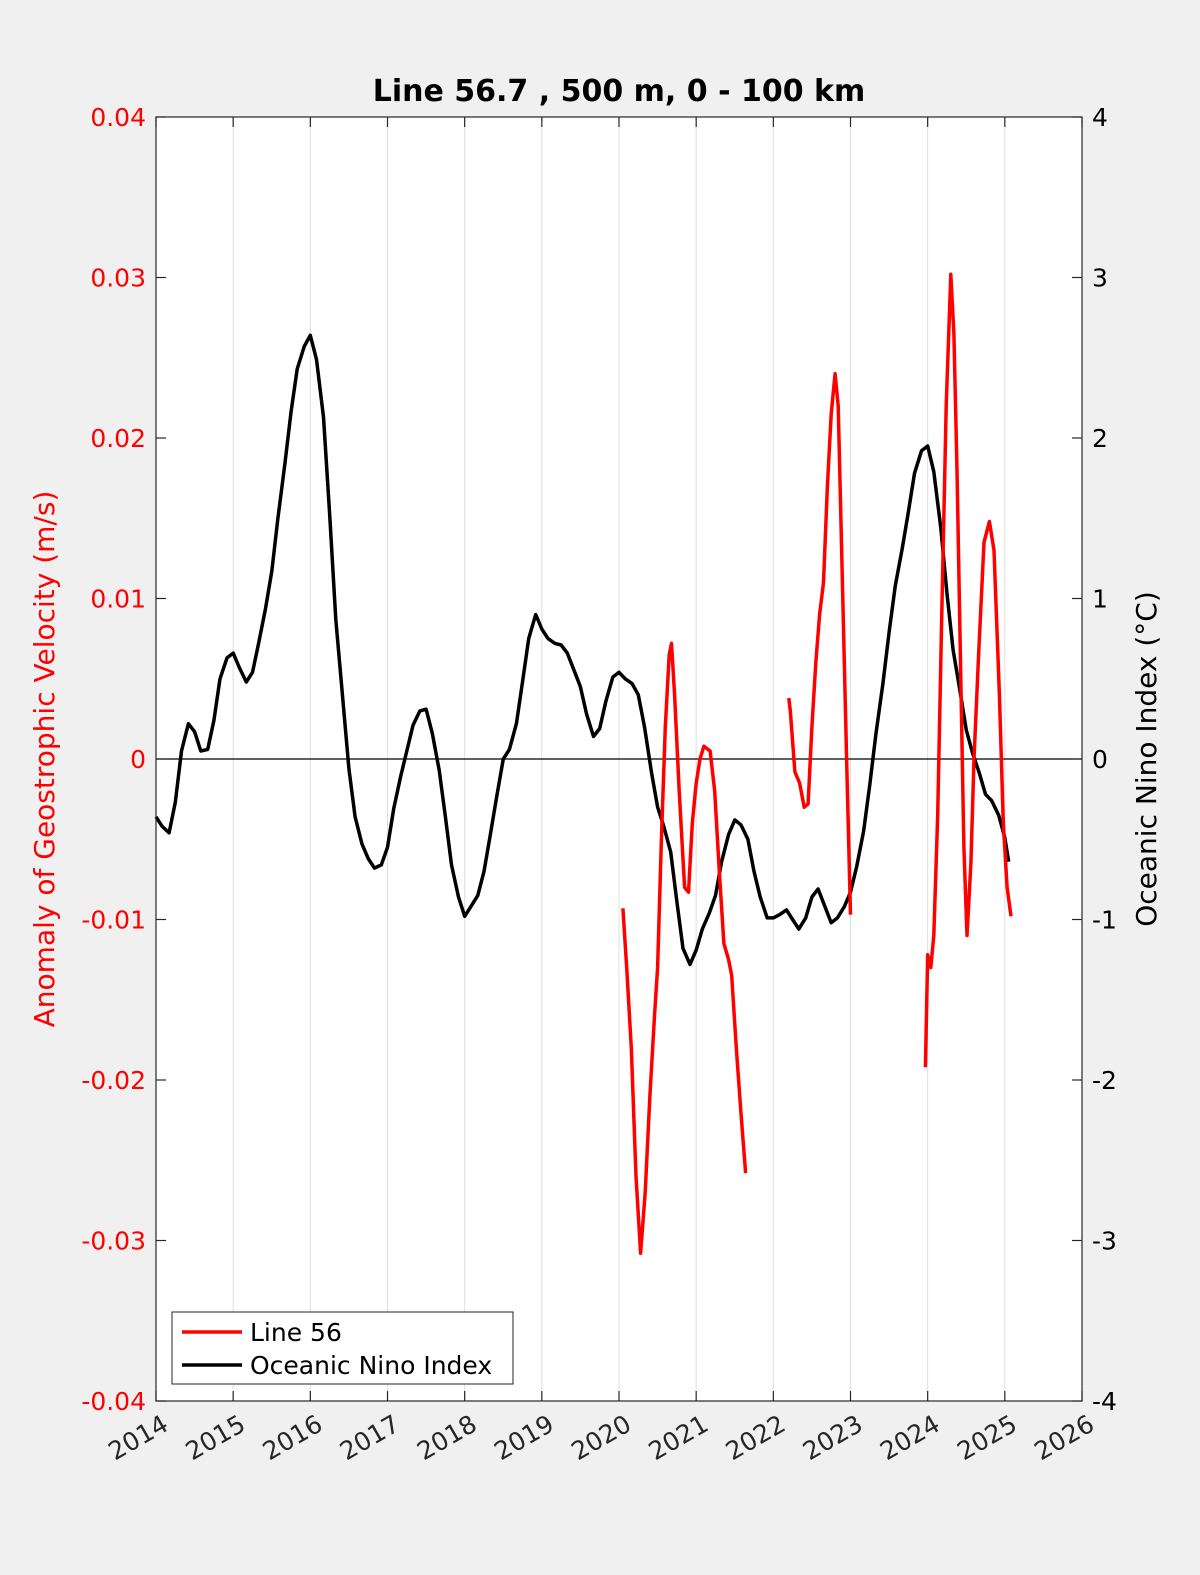 The width and height of the screenshot is (1200, 1575). Describe the element at coordinates (1104, 1401) in the screenshot. I see `y2-tick-label--4: -4` at that location.